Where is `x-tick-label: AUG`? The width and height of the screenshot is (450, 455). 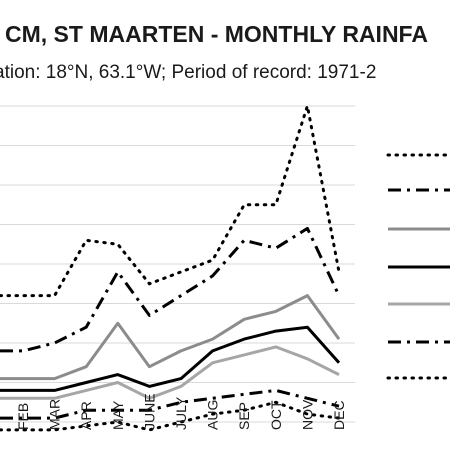
x-tick-label: AUG is located at coordinates (213, 415).